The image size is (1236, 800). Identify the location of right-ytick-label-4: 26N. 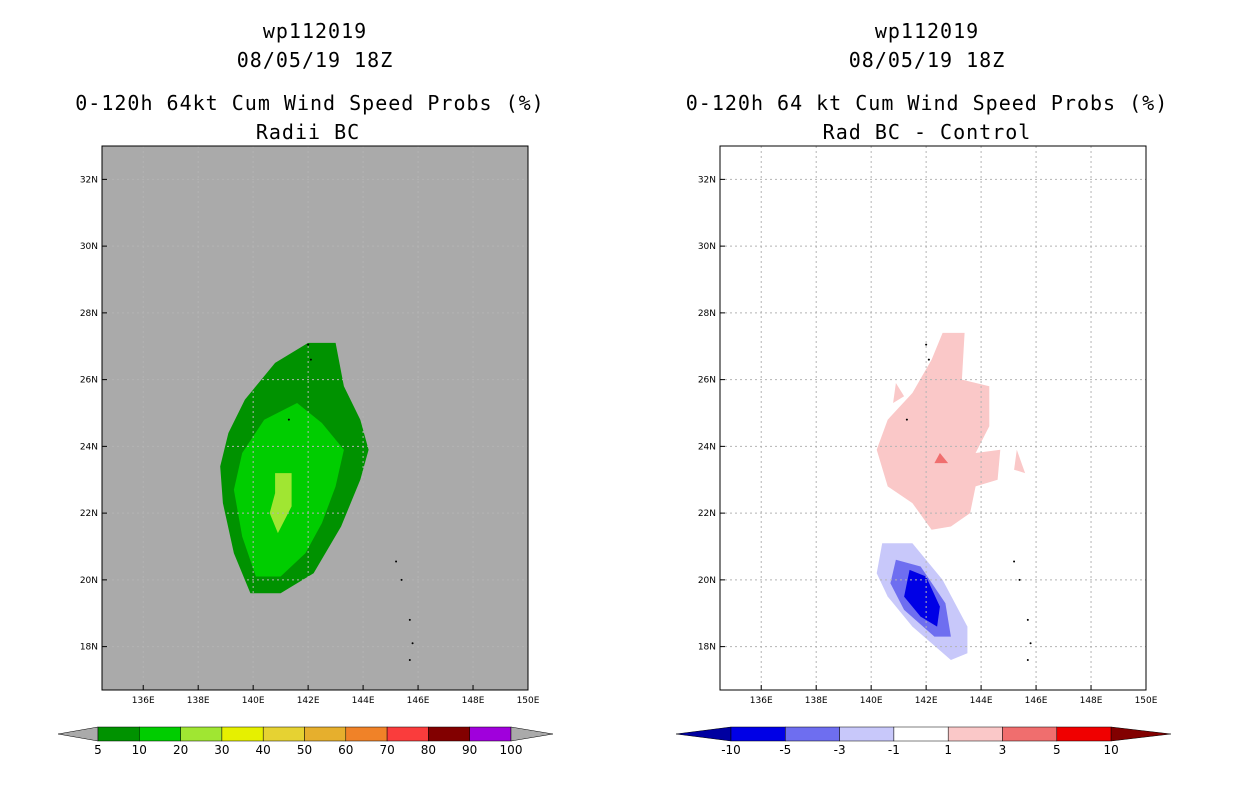
(707, 381).